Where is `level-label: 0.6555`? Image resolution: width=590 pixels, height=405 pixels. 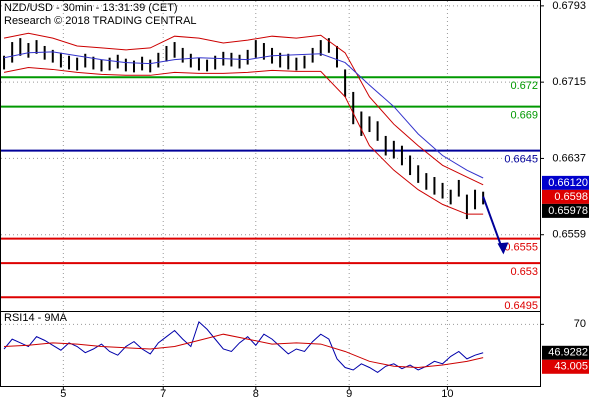 level-label: 0.6555 is located at coordinates (521, 248).